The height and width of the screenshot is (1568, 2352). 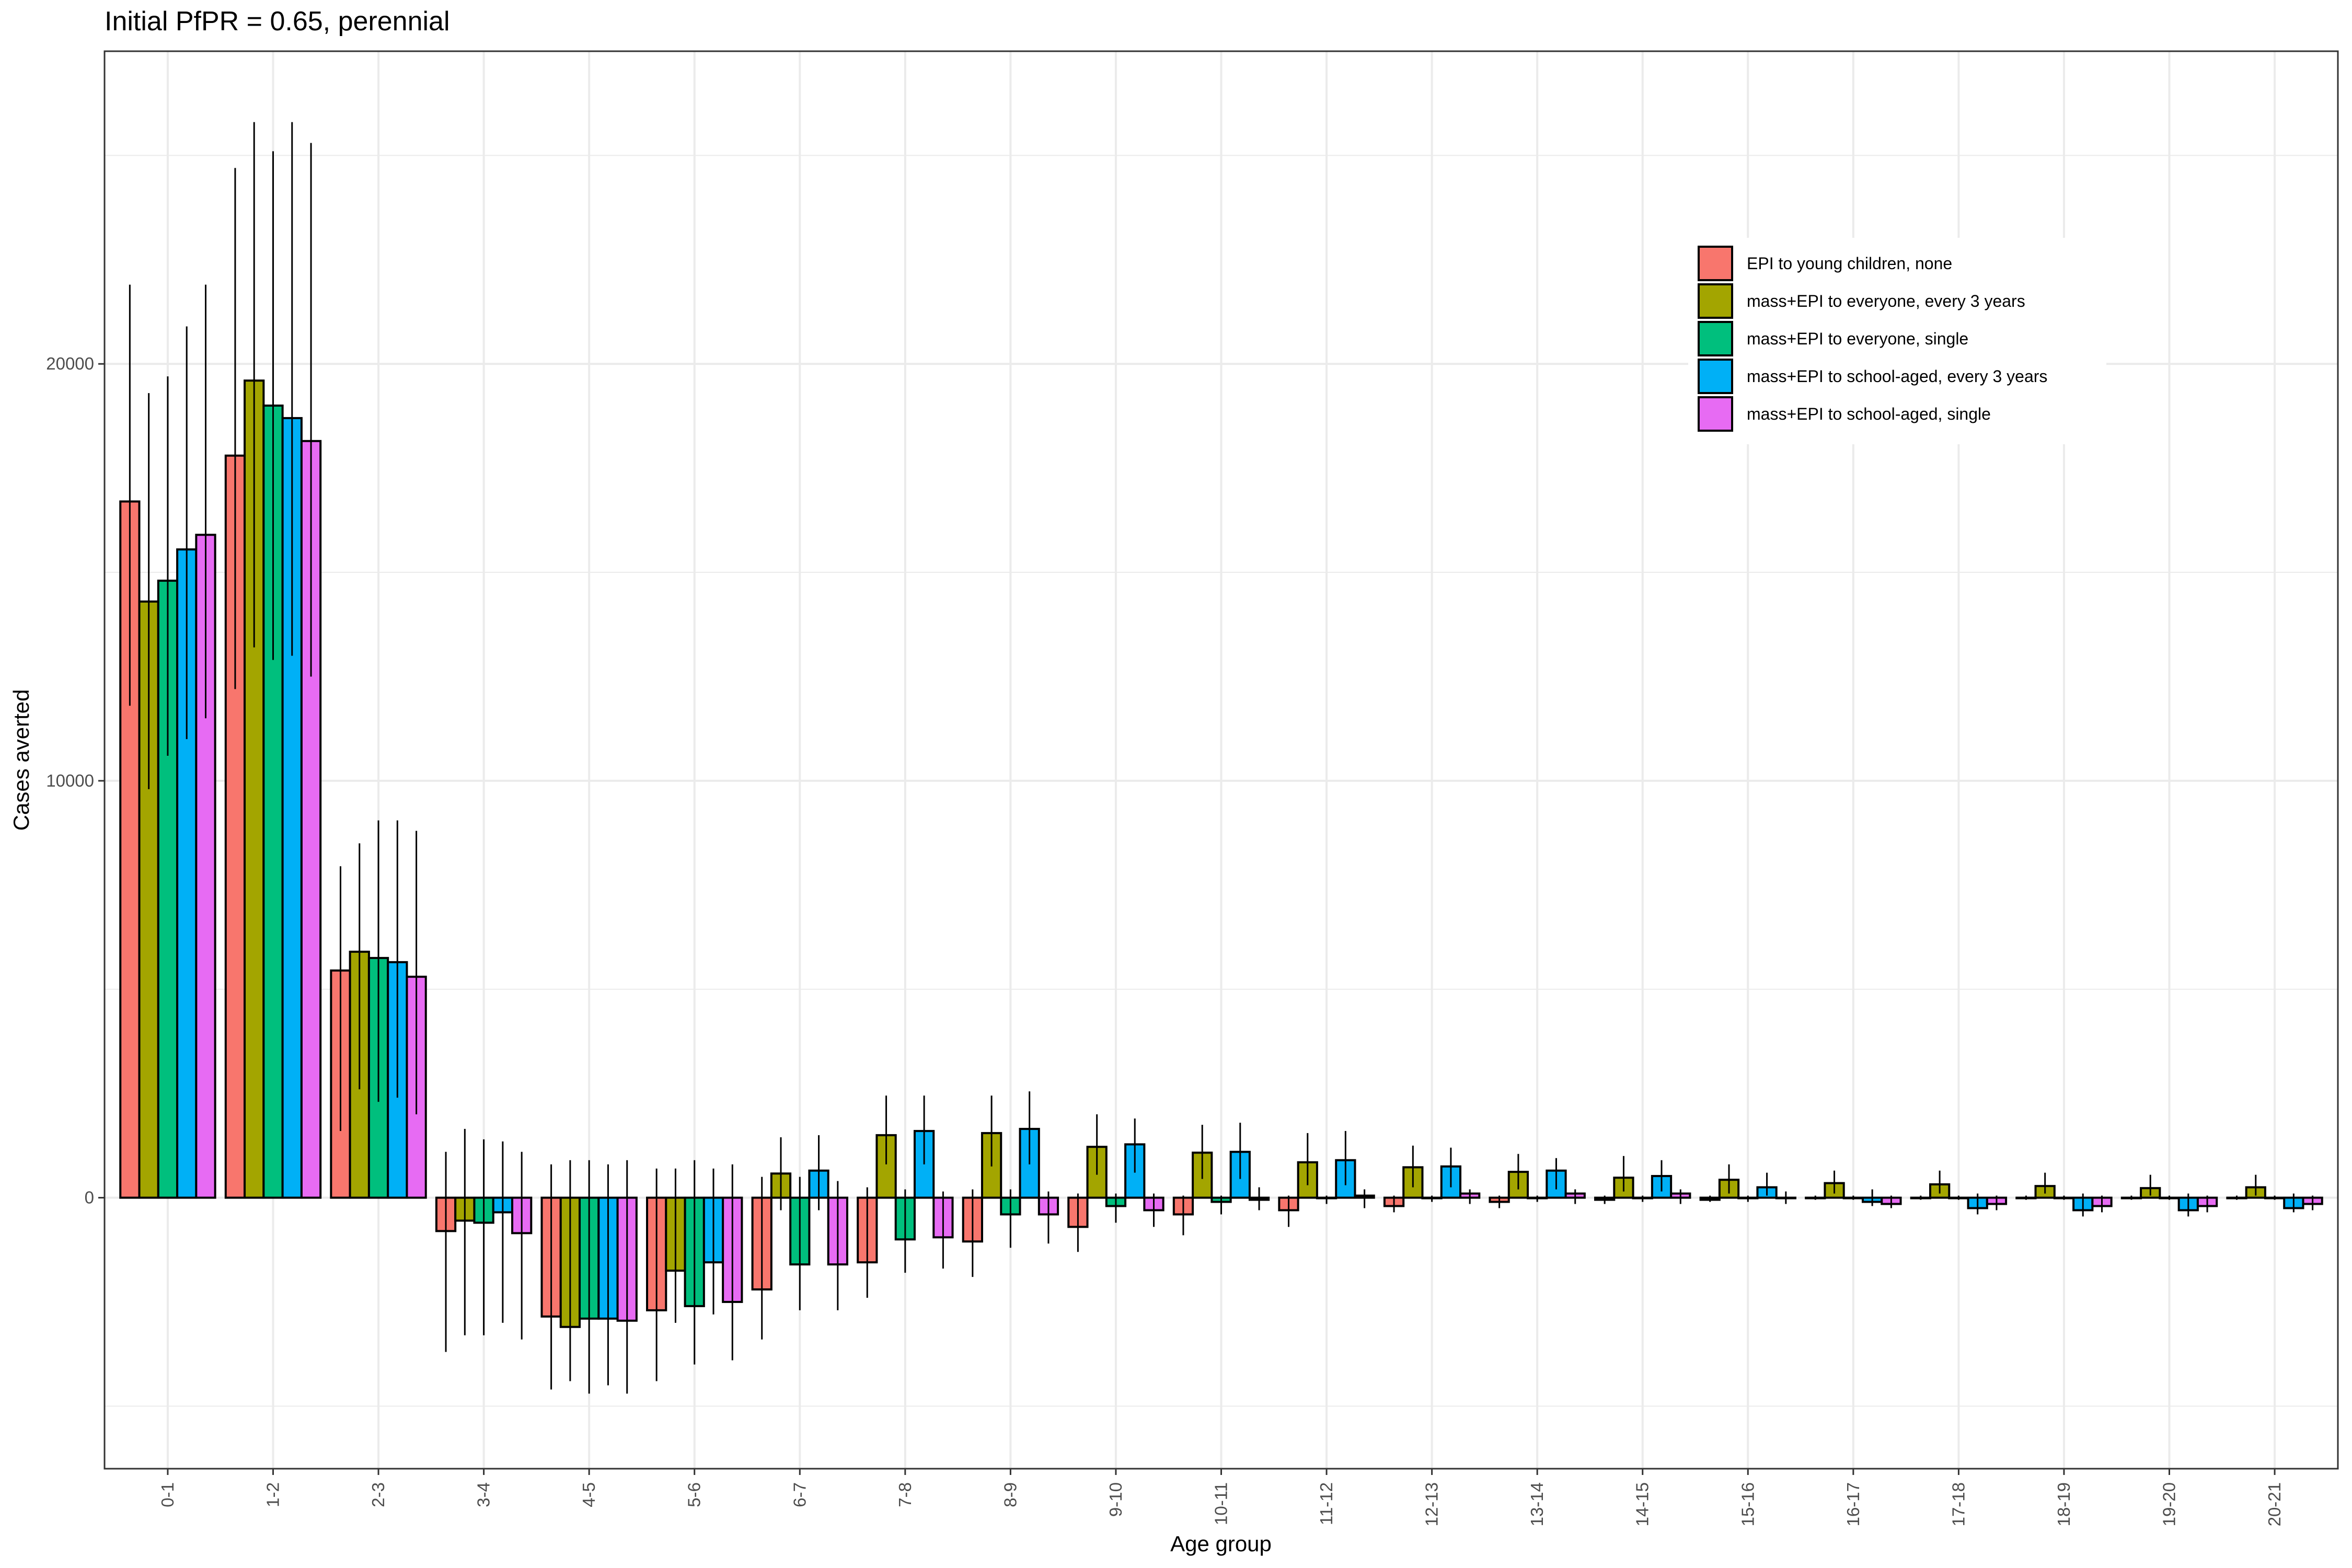 I want to click on y-tick-label: 20000, so click(x=70, y=363).